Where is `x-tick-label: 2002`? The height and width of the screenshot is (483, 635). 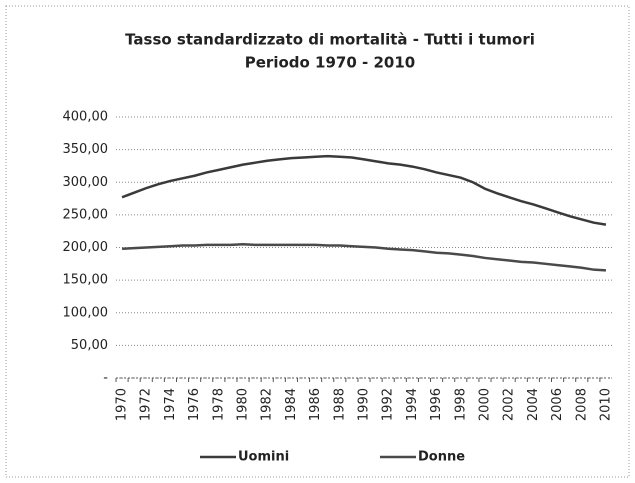
x-tick-label: 2002 is located at coordinates (509, 404).